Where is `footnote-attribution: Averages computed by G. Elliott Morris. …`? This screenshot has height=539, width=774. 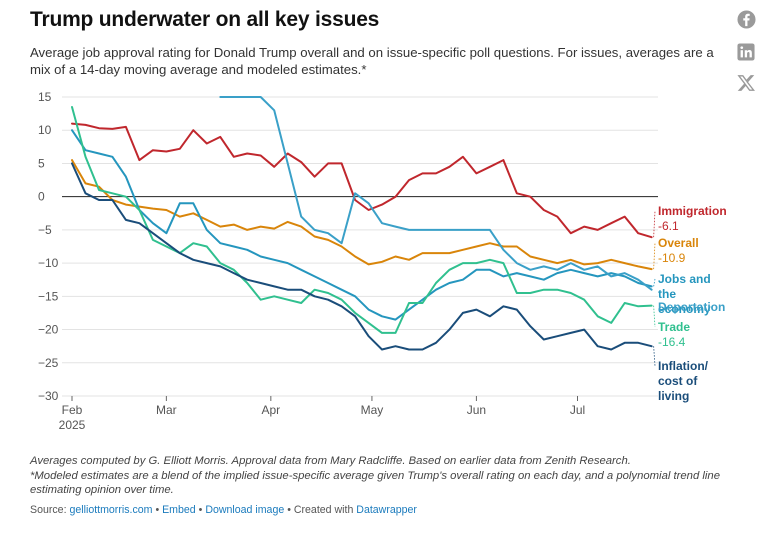
footnote-attribution: Averages computed by G. Elliott Morris. … is located at coordinates (330, 461).